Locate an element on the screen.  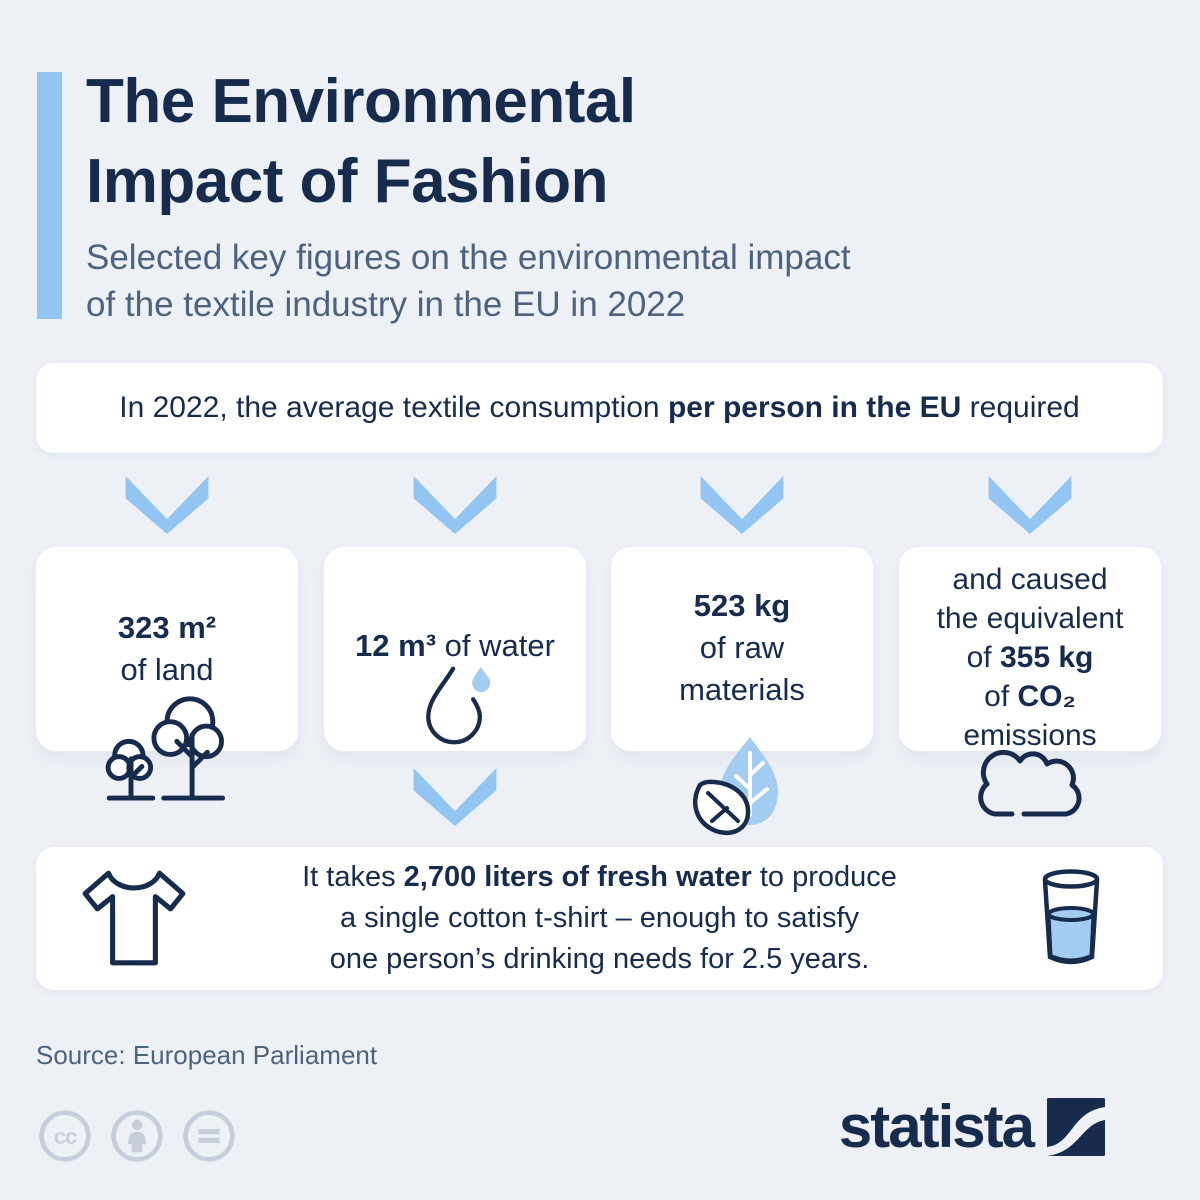
land-value: 323 m² is located at coordinates (167, 627).